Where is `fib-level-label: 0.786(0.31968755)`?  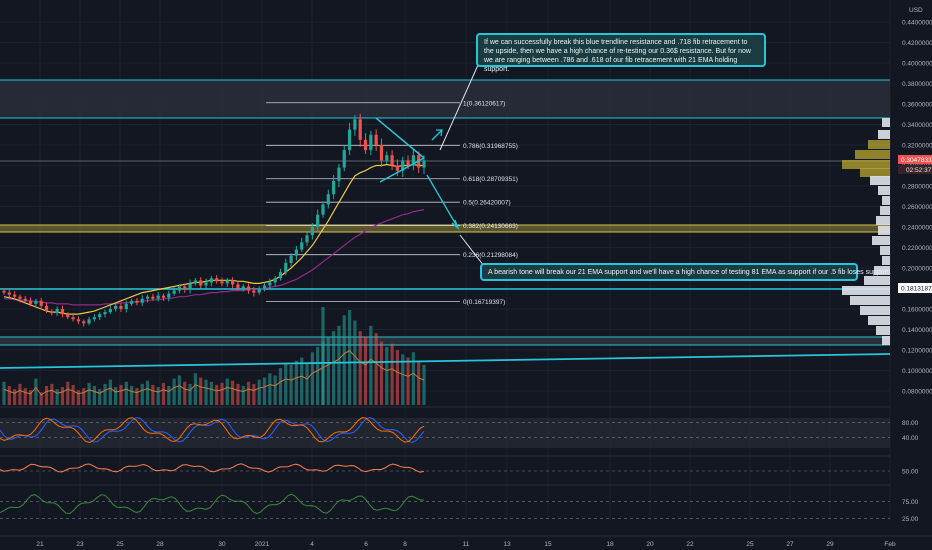 fib-level-label: 0.786(0.31968755) is located at coordinates (490, 146).